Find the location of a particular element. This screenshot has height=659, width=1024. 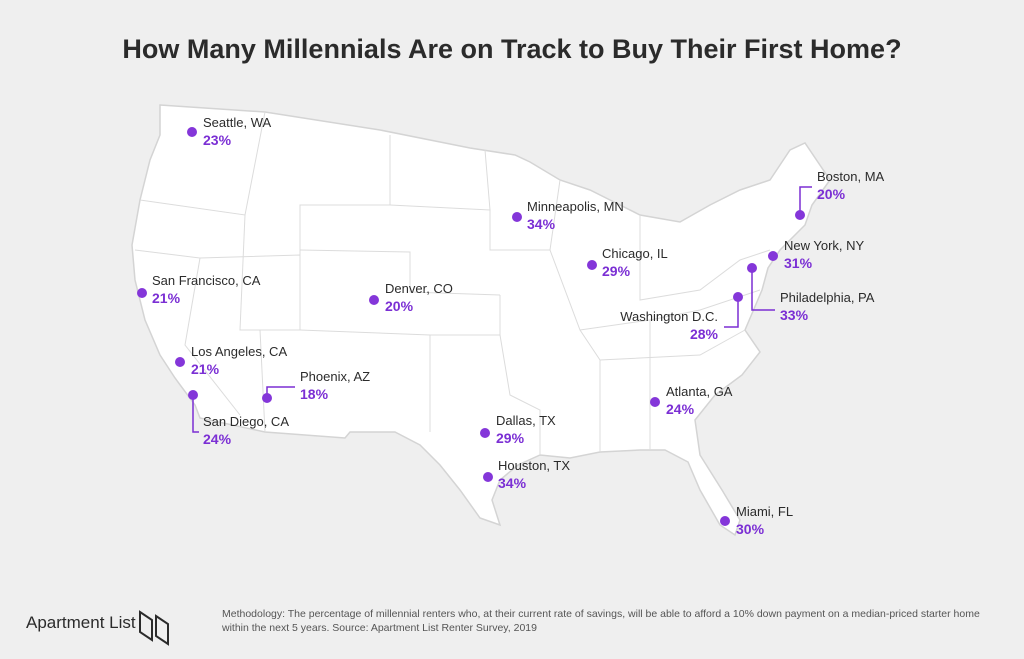

city-name: San Francisco, CA is located at coordinates (206, 280).